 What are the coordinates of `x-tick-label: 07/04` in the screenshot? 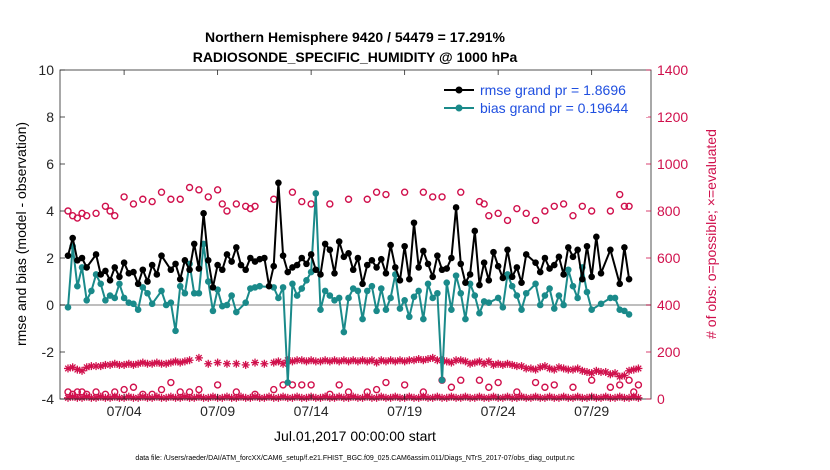 It's located at (124, 411).